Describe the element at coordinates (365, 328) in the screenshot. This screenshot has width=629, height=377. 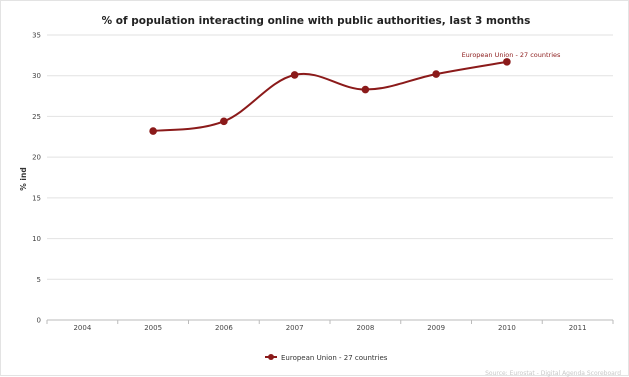
I see `x-tick-label: 2008` at that location.